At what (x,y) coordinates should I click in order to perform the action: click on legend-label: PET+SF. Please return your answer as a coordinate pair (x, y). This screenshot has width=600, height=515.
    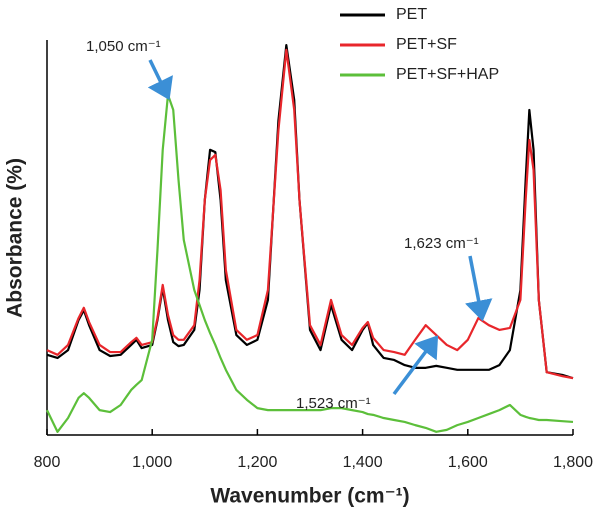
    Looking at the image, I should click on (426, 44).